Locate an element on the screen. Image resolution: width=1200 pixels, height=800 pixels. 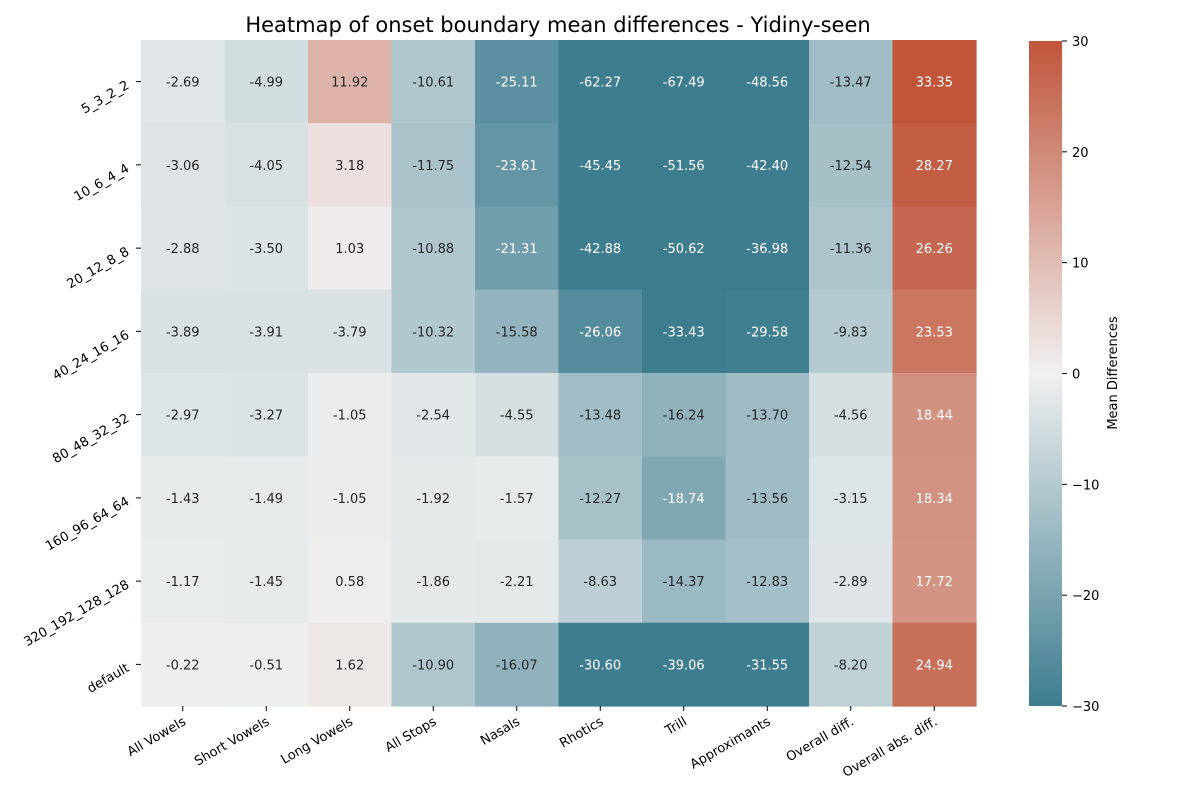
cell-value-label: 1.03 is located at coordinates (349, 249).